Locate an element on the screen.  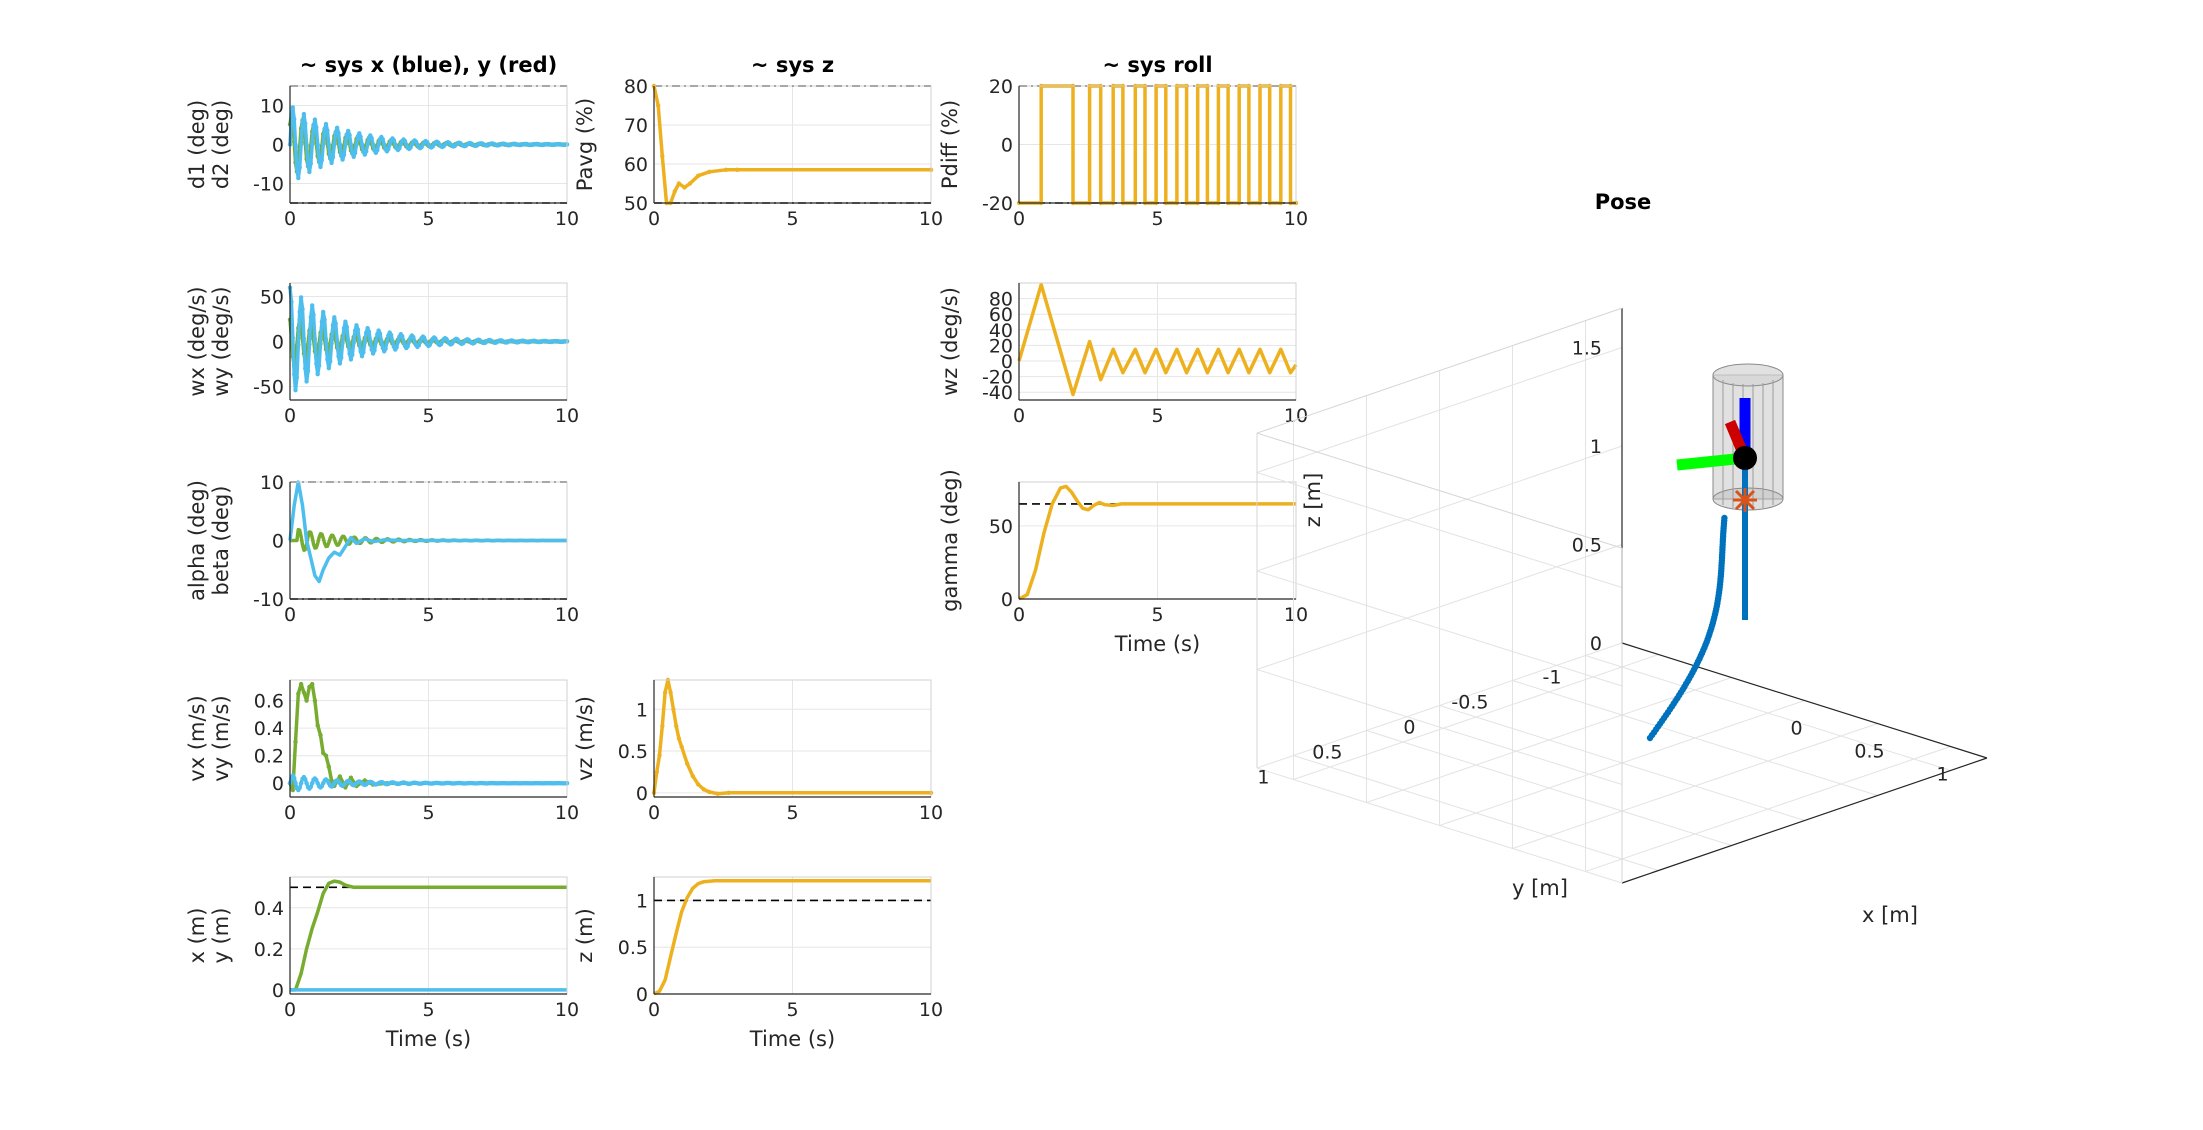
z-tick-label: 0 is located at coordinates (1596, 644).